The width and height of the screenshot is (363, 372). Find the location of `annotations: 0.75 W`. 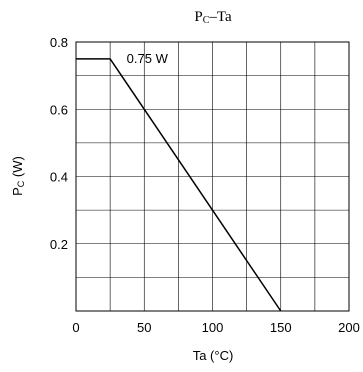

annotations: 0.75 W is located at coordinates (148, 58).